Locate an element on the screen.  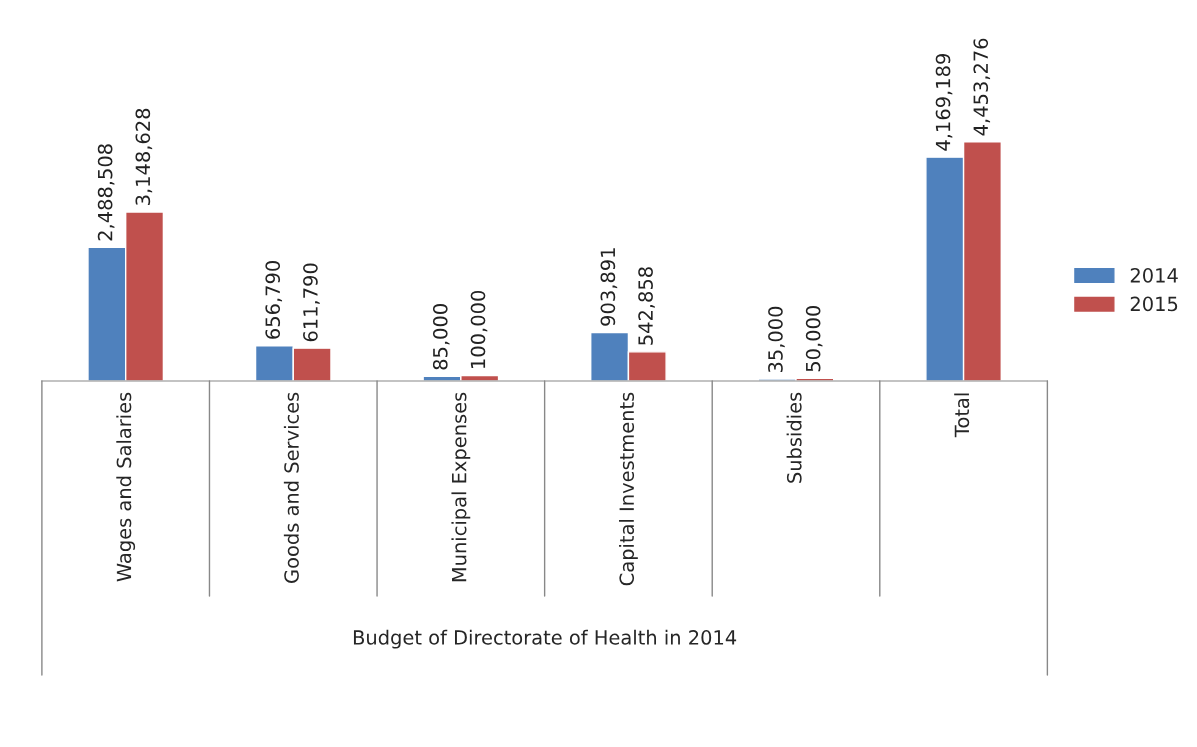
x-tick-label: Municipal Expenses is located at coordinates (461, 487).